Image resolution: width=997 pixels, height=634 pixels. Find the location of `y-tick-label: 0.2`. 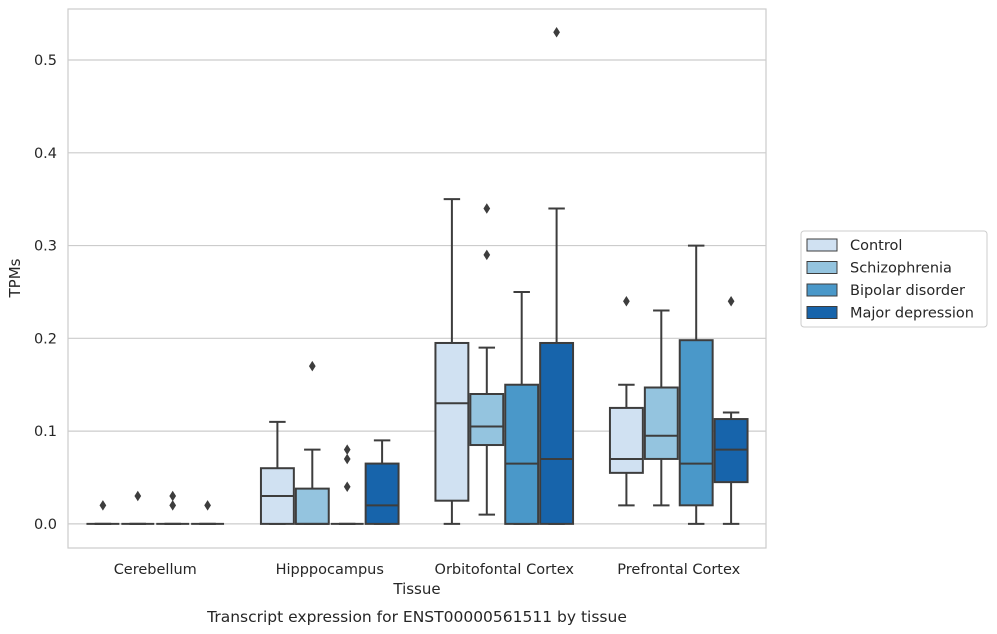

y-tick-label: 0.2 is located at coordinates (45, 339).